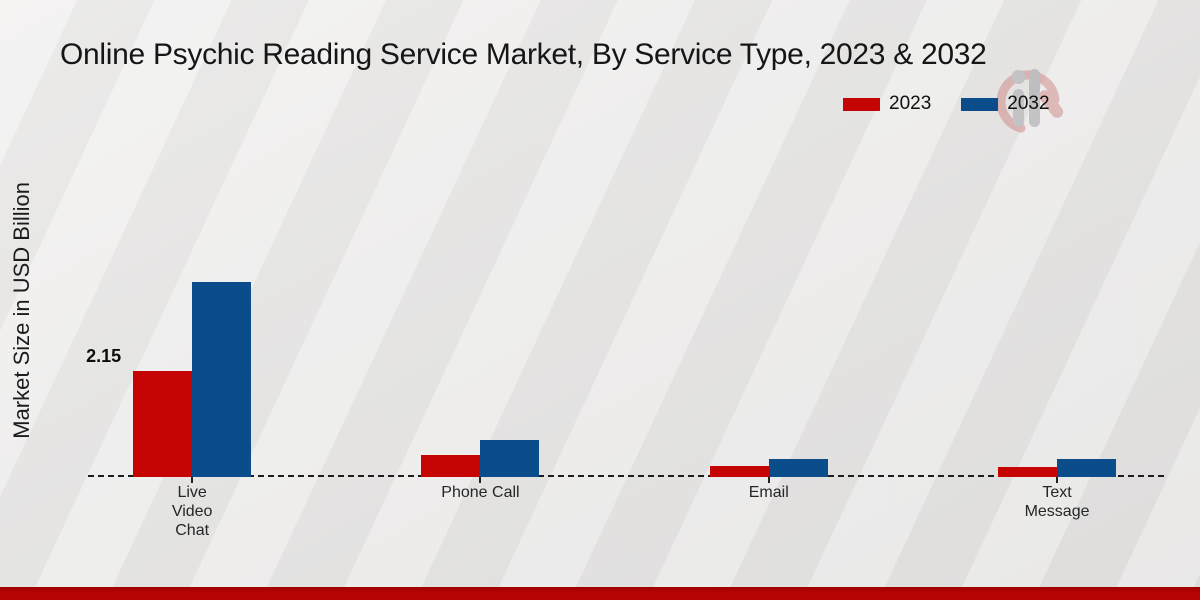  Describe the element at coordinates (946, 104) in the screenshot. I see `legend: 2023 2032` at that location.